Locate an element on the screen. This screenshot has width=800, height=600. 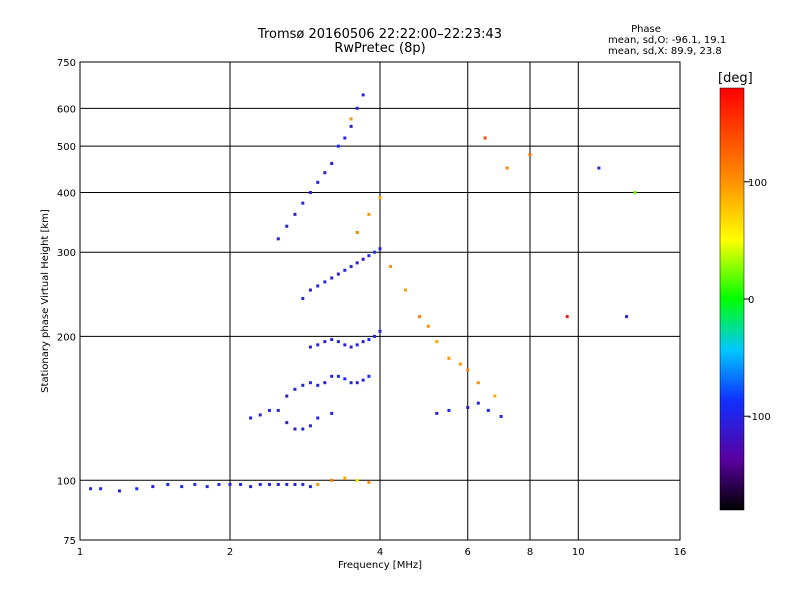
colorbar-ticks: 100 0 -100 is located at coordinates (757, 300).